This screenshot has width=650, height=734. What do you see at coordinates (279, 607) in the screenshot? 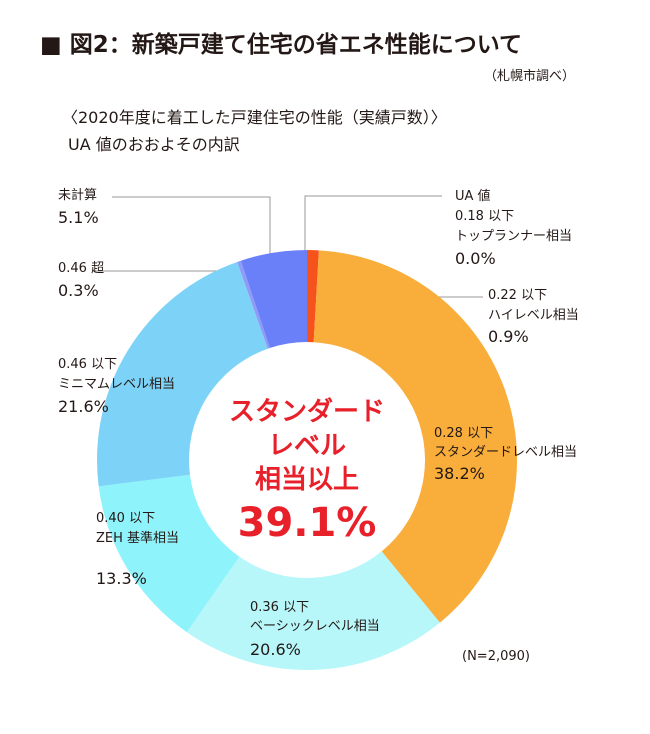
I see `segment-label: 0.36 以下` at bounding box center [279, 607].